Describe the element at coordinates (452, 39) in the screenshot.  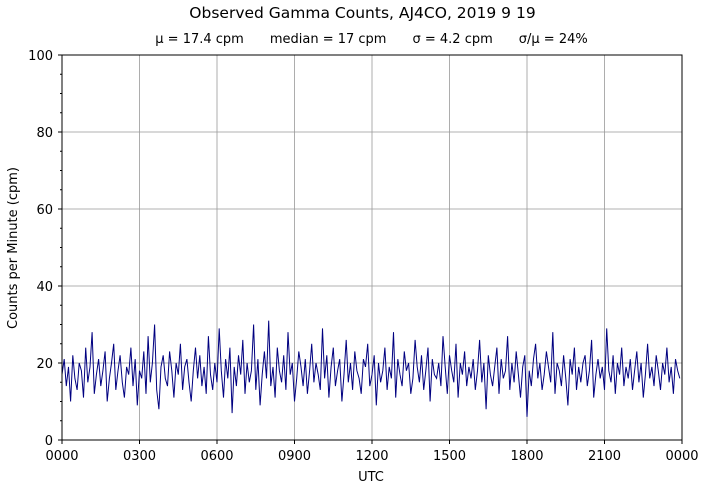
I see `sigma-stat: σ = 4.2 cpm` at that location.